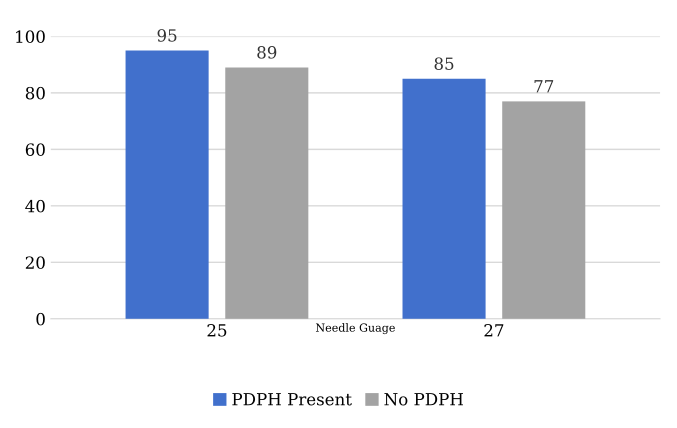  Describe the element at coordinates (40, 319) in the screenshot. I see `y-tick-label: 0` at that location.